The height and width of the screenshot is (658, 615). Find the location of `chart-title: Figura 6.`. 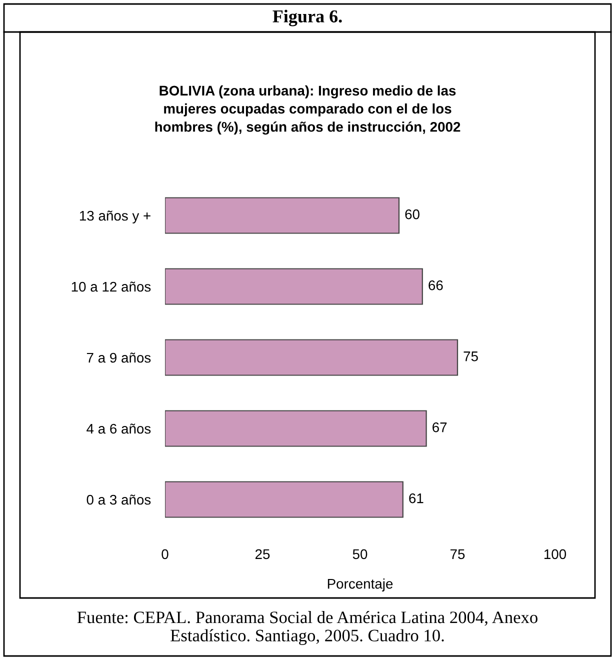

chart-title: Figura 6. is located at coordinates (307, 18).